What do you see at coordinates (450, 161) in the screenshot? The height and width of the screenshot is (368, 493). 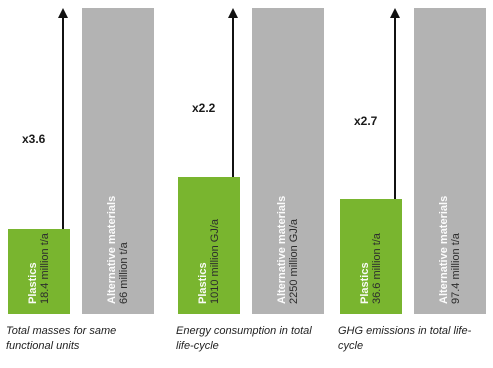 I see `alternative-materials-bar: Alternative materials 97.4 million t/a` at bounding box center [450, 161].